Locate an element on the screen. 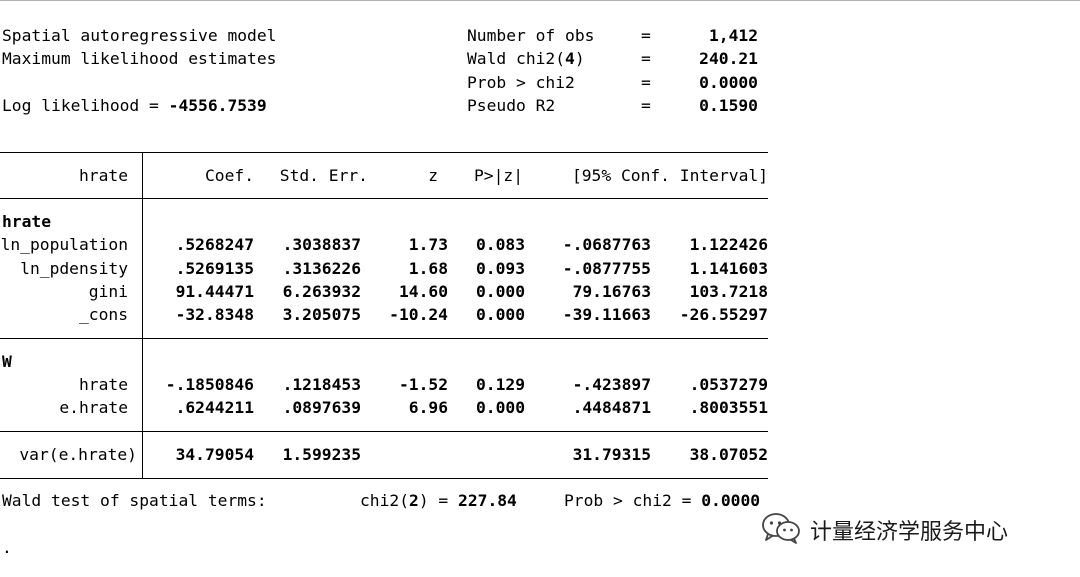 This screenshot has width=1080, height=577. row-z: 1.73 is located at coordinates (428, 244).